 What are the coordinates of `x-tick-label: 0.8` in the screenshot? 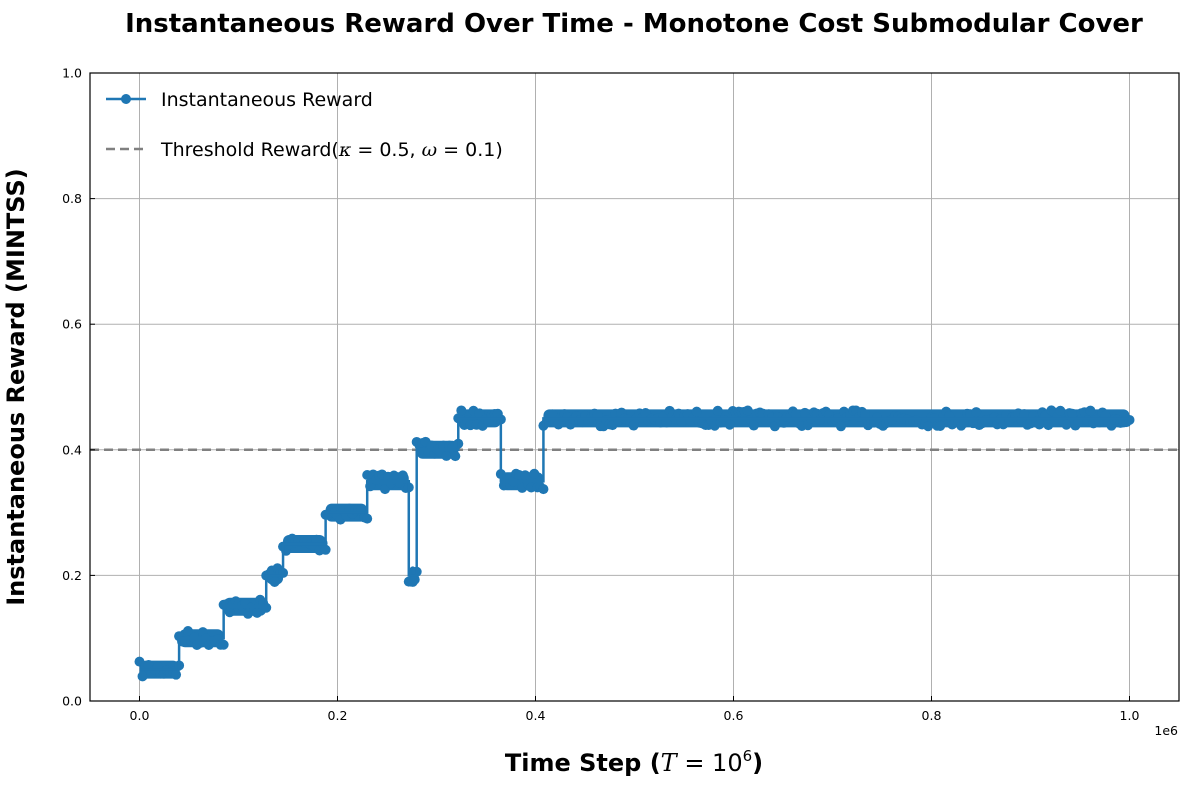 It's located at (932, 715).